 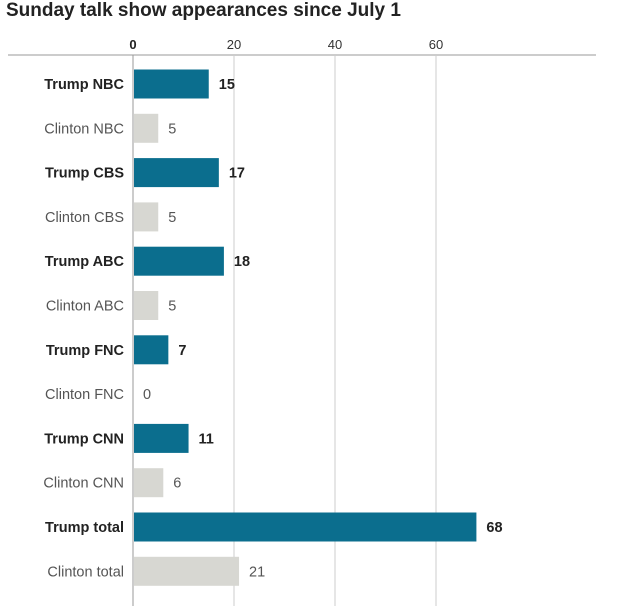 What do you see at coordinates (227, 85) in the screenshot?
I see `data-label: 15` at bounding box center [227, 85].